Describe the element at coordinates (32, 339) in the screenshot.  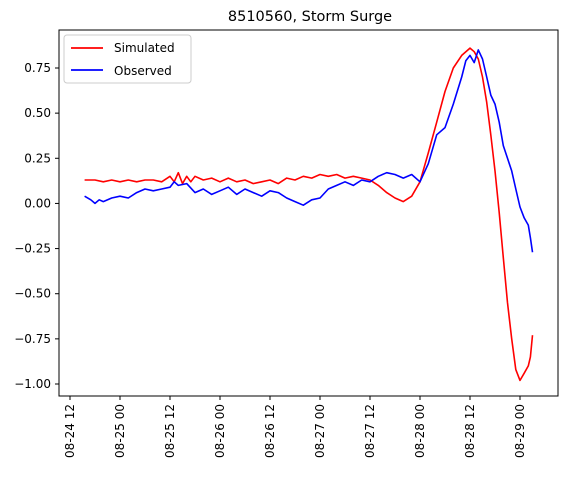
I see `y-tick-label: −0.75` at that location.